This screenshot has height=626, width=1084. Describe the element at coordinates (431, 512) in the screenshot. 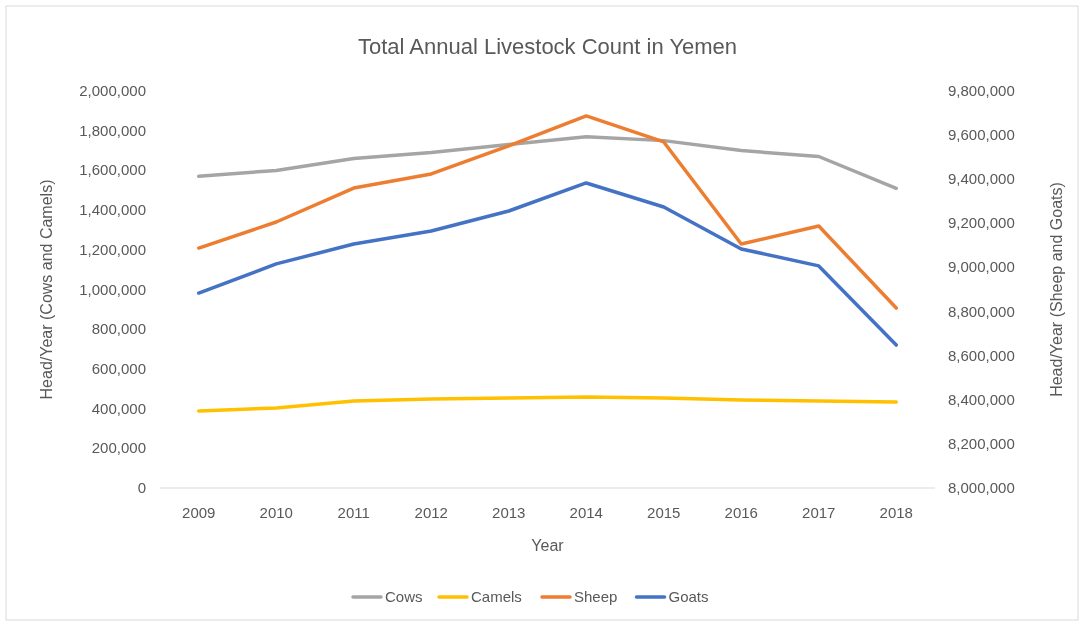

I see `x-tick-label: 2012` at that location.